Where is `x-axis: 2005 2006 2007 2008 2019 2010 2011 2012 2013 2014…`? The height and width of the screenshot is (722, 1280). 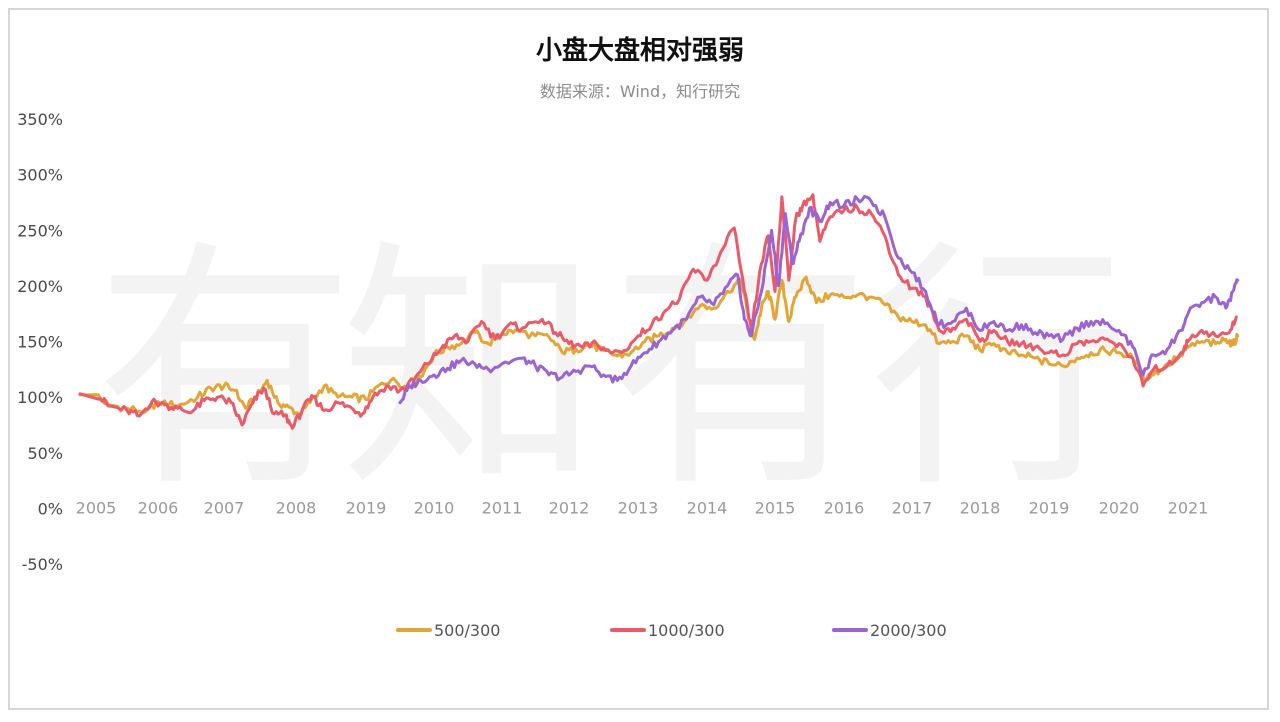 x-axis: 2005 2006 2007 2008 2019 2010 2011 2012 2013 2014… is located at coordinates (642, 507).